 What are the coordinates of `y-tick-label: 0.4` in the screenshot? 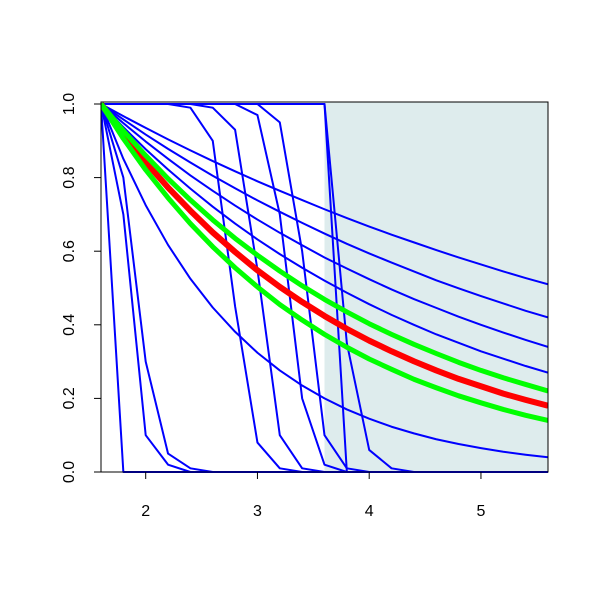 It's located at (69, 325).